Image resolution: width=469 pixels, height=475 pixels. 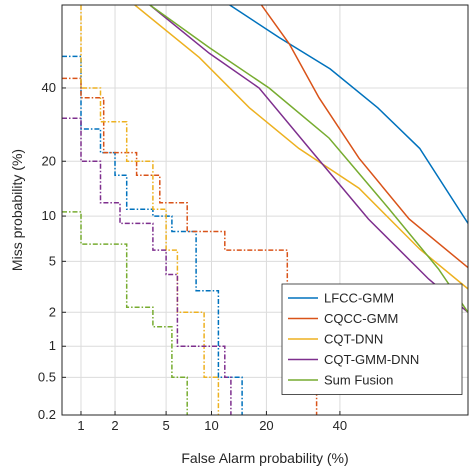 I want to click on y-axis-label: Miss probability (%), so click(x=17, y=210).